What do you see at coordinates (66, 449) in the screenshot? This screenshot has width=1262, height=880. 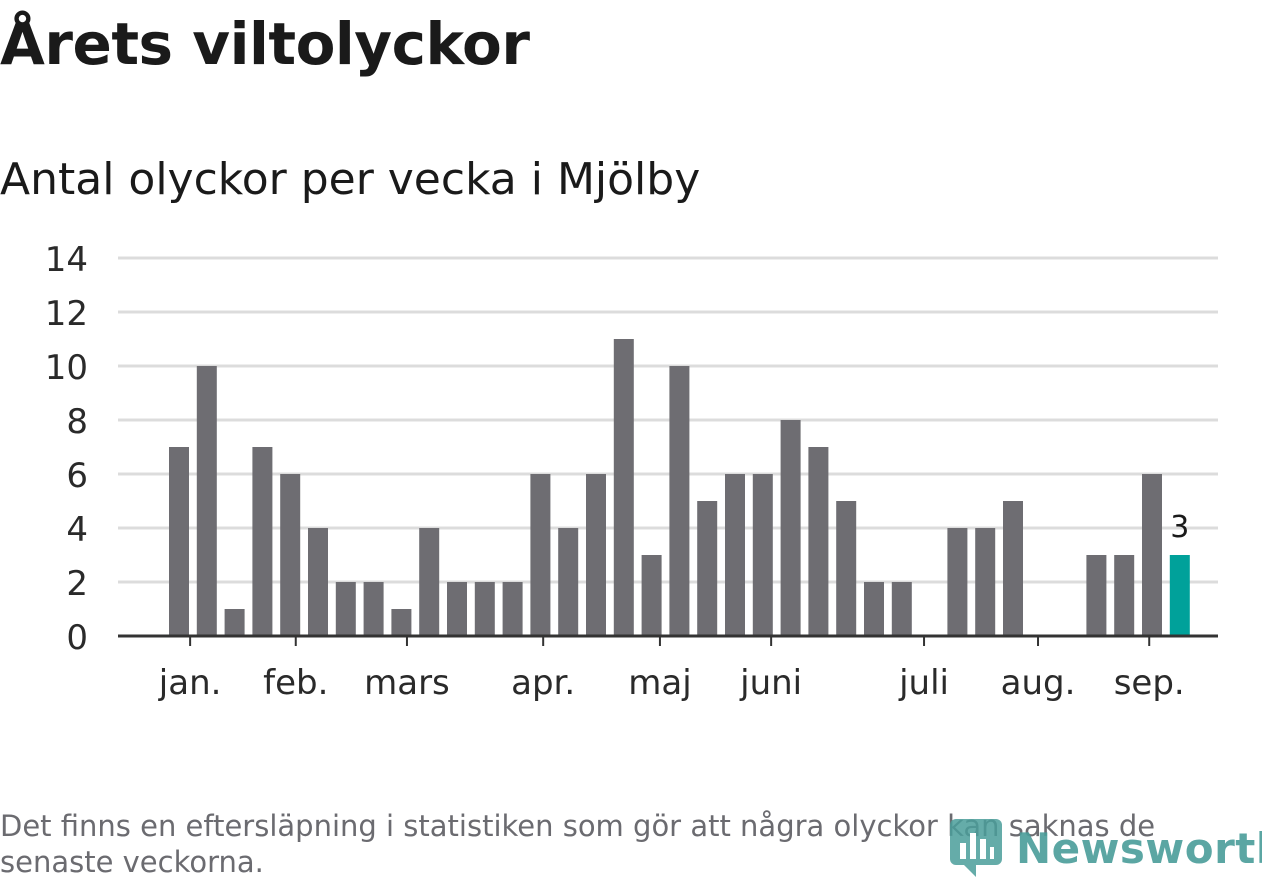 I see `y-axis-ticks: 0 2 4 6 8 10 12 14` at bounding box center [66, 449].